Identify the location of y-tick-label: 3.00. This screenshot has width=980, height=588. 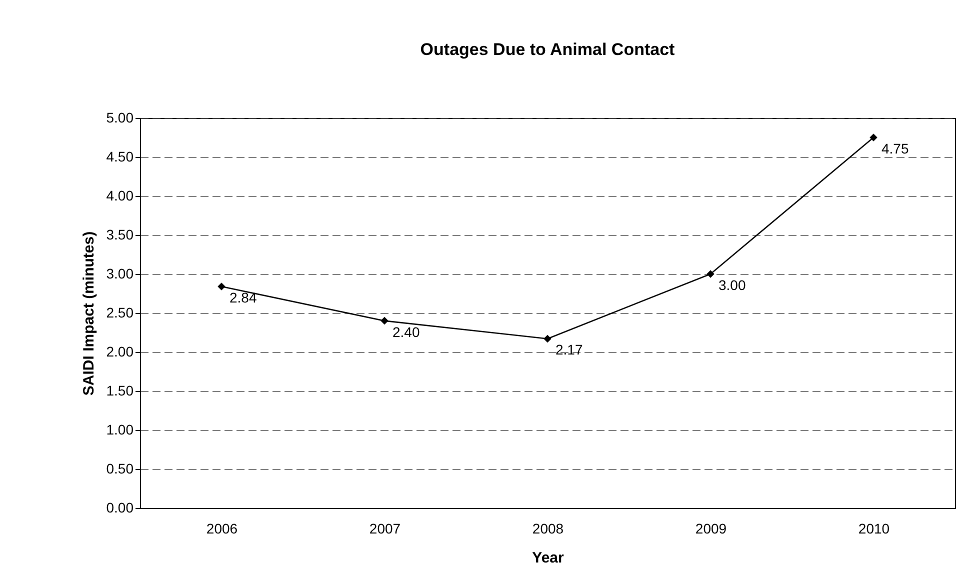
(120, 274).